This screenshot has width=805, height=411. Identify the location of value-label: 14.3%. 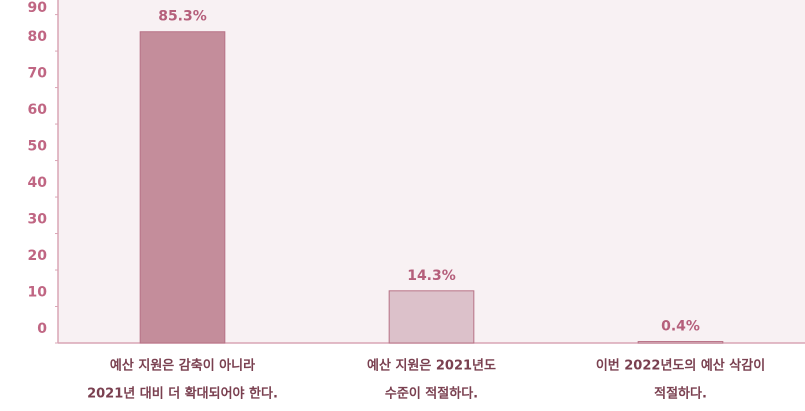
(431, 276).